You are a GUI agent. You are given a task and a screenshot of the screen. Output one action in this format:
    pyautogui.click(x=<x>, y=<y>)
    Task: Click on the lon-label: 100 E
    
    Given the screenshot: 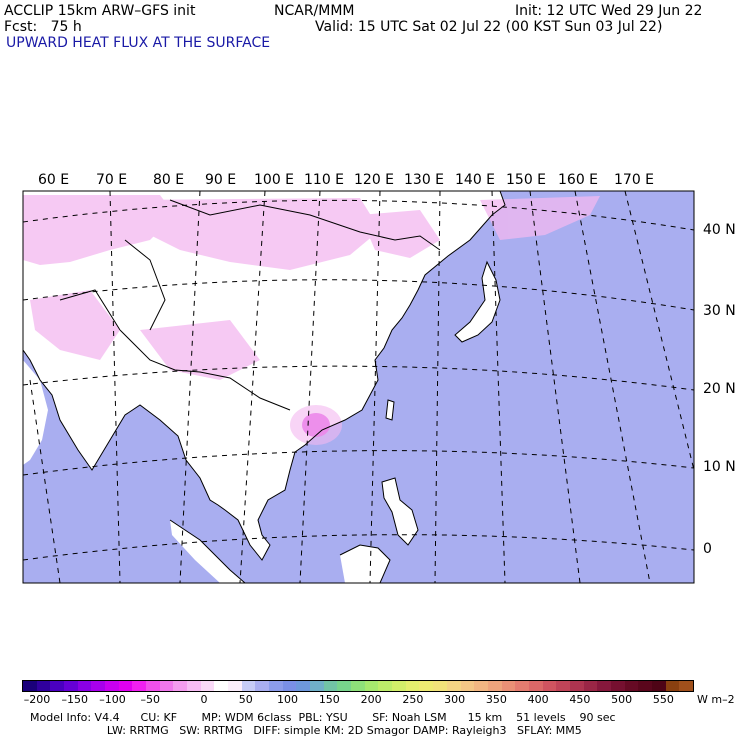 What is the action you would take?
    pyautogui.click(x=274, y=180)
    